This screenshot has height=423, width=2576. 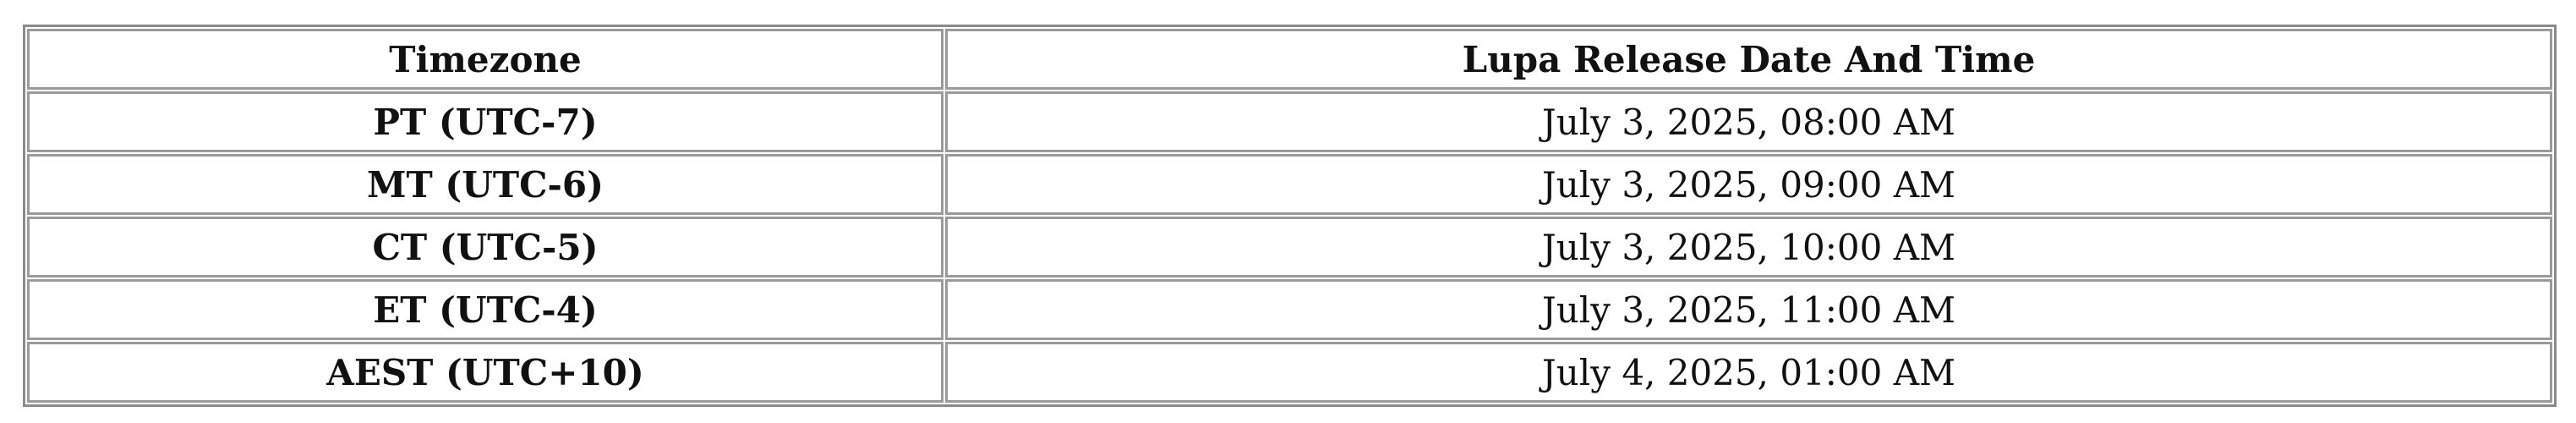 I want to click on timezone-cell: MT (UTC-6), so click(x=485, y=184).